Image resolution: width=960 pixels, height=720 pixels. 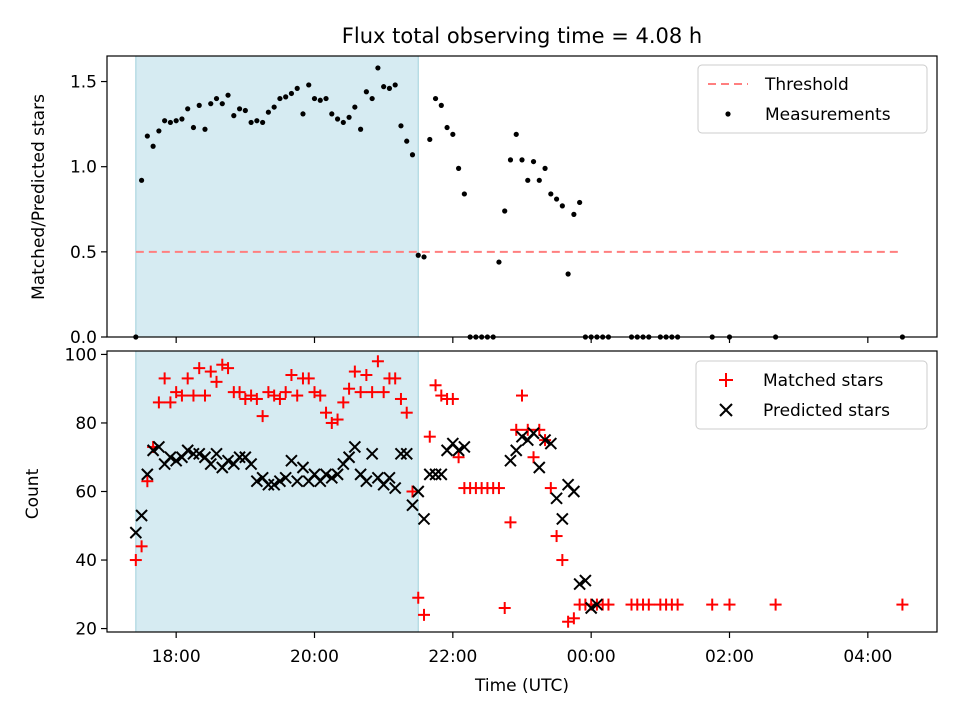 What do you see at coordinates (726, 380) in the screenshot?
I see `legend-matched-swatch` at bounding box center [726, 380].